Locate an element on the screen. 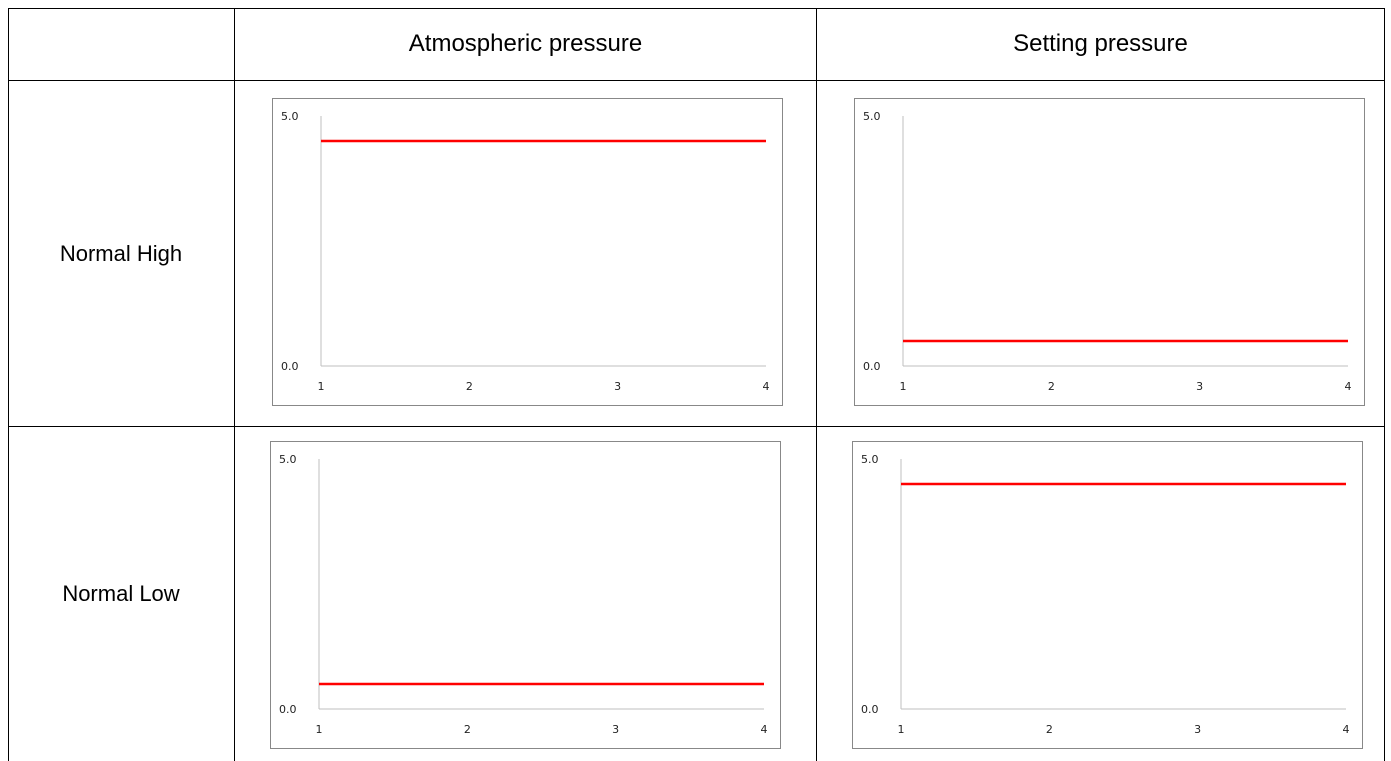 The width and height of the screenshot is (1391, 761). table-border-left is located at coordinates (8, 384).